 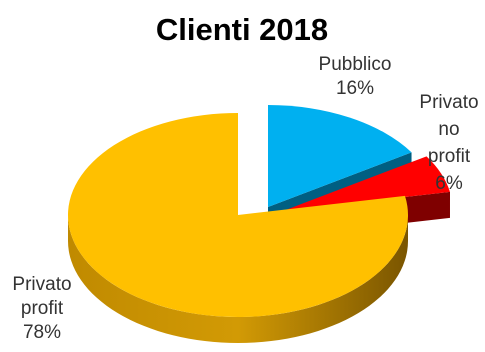 I want to click on pie-slice-pubblico, so click(x=340, y=156).